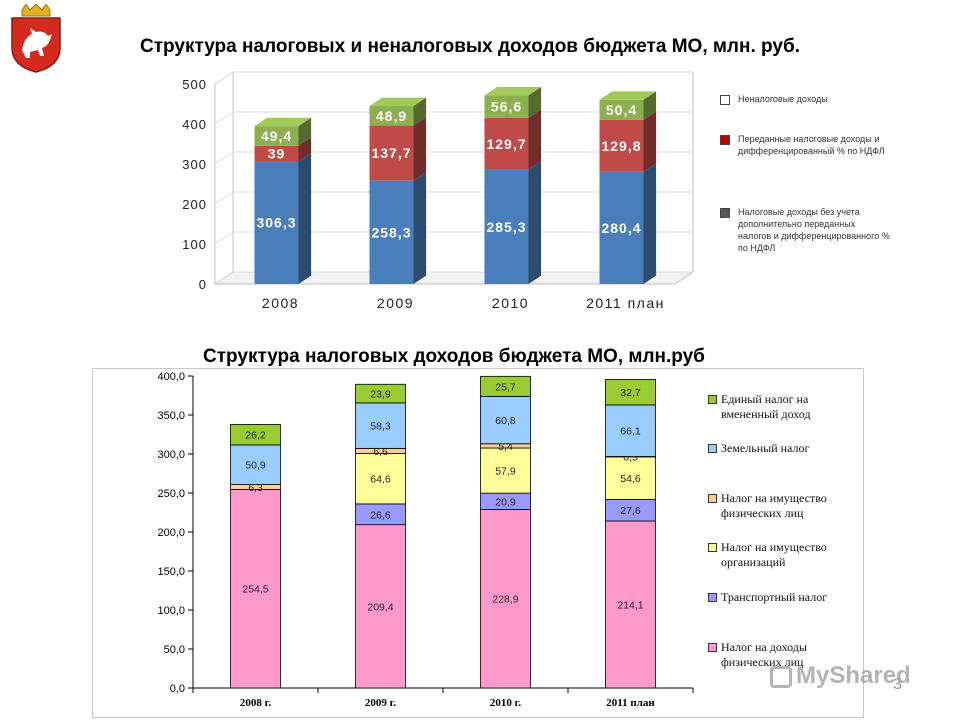  Describe the element at coordinates (36, 38) in the screenshot. I see `coat-of-arms-icon` at that location.